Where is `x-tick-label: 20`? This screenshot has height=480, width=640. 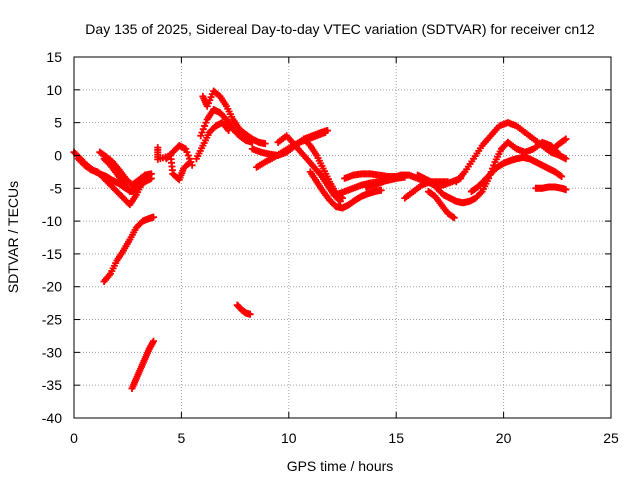 x-tick-label: 20 is located at coordinates (504, 438).